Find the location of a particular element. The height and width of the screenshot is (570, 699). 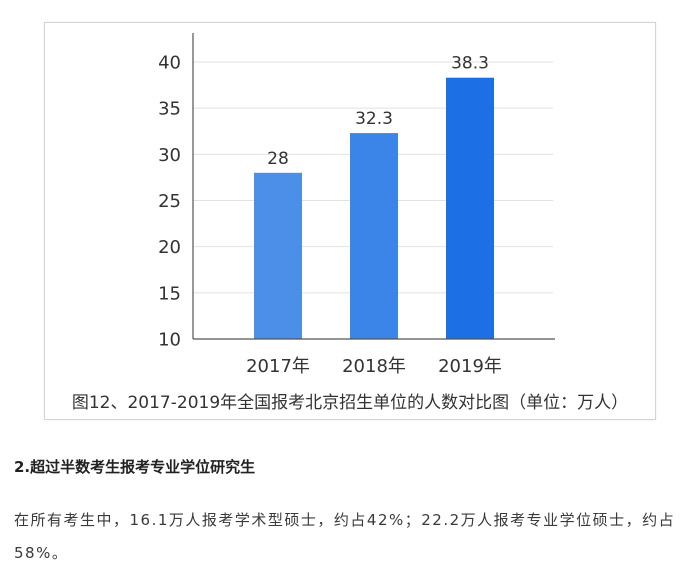

y-tick-label: 15 is located at coordinates (169, 293).